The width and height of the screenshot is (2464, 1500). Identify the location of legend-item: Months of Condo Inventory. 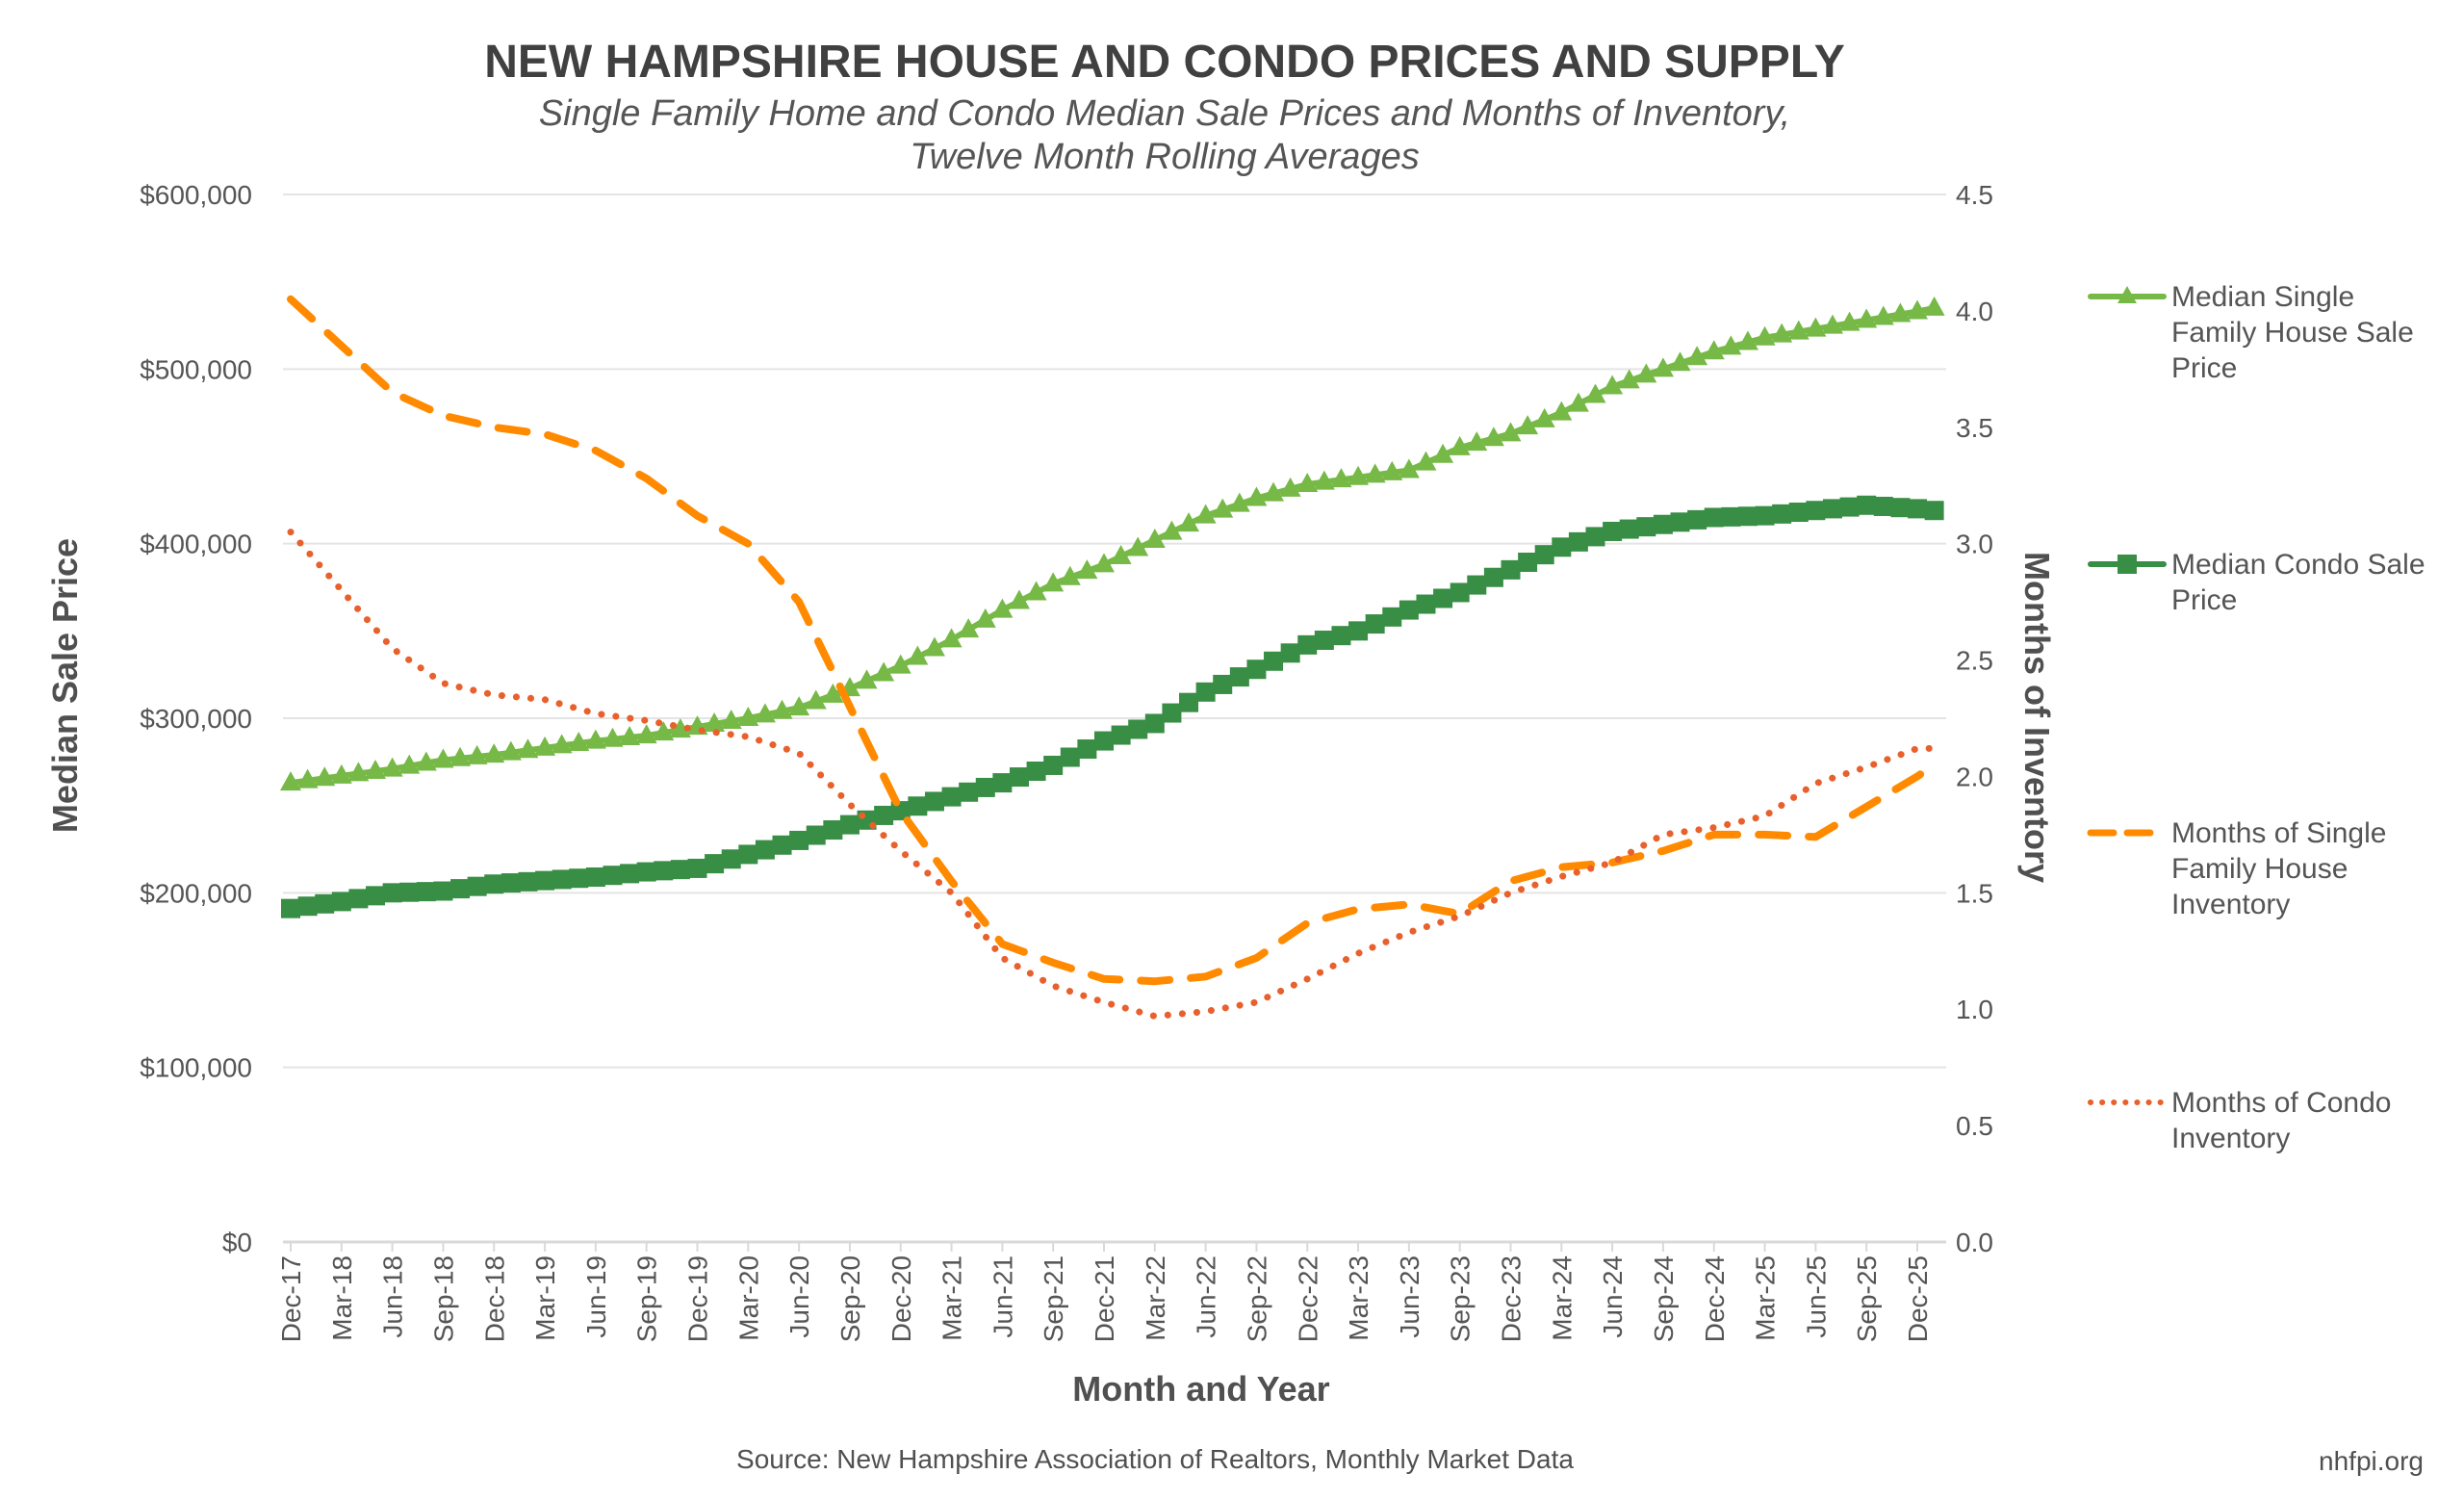
(2239, 1120).